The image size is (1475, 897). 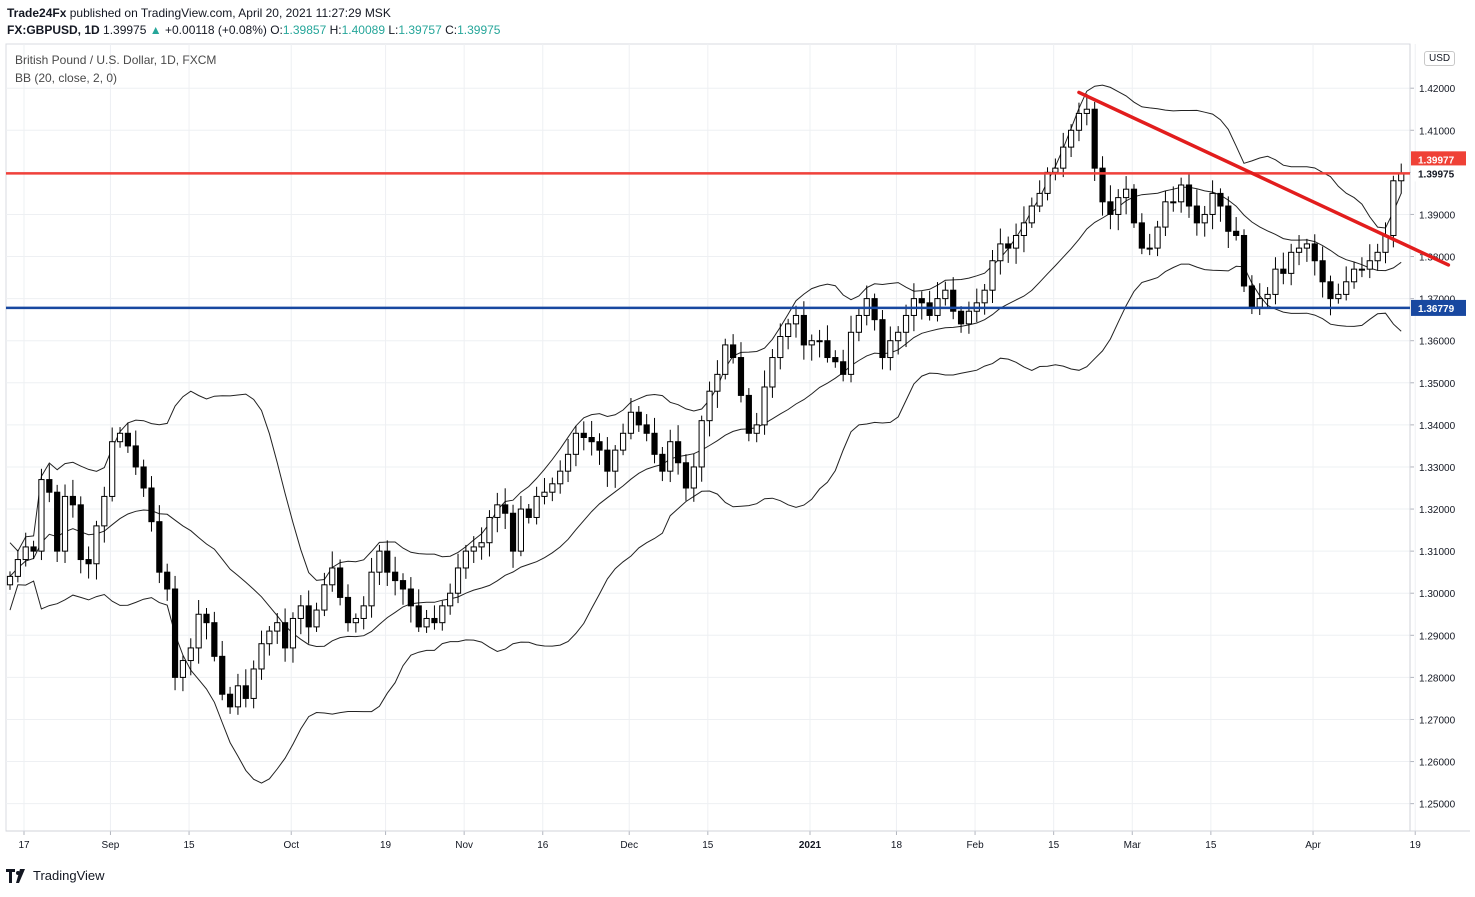 I want to click on descending-trendline, so click(x=1264, y=178).